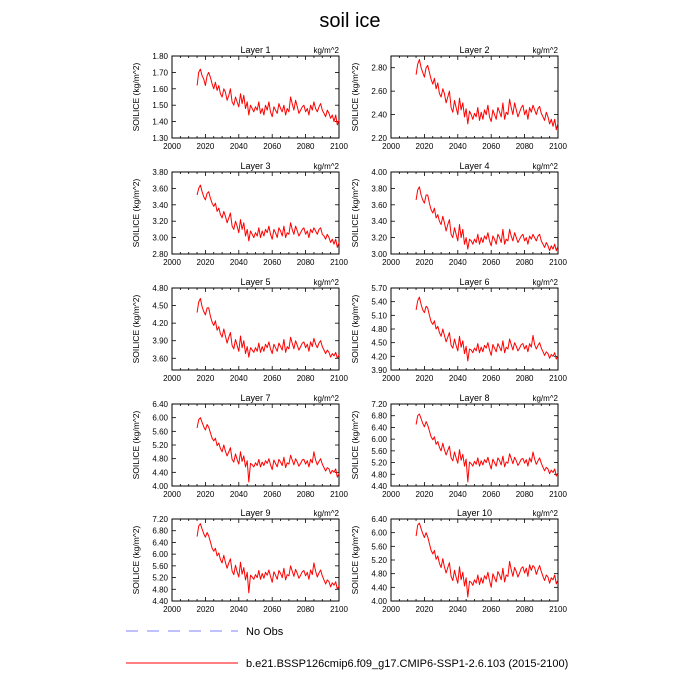  Describe the element at coordinates (474, 513) in the screenshot. I see `panel-title: Layer 10` at that location.